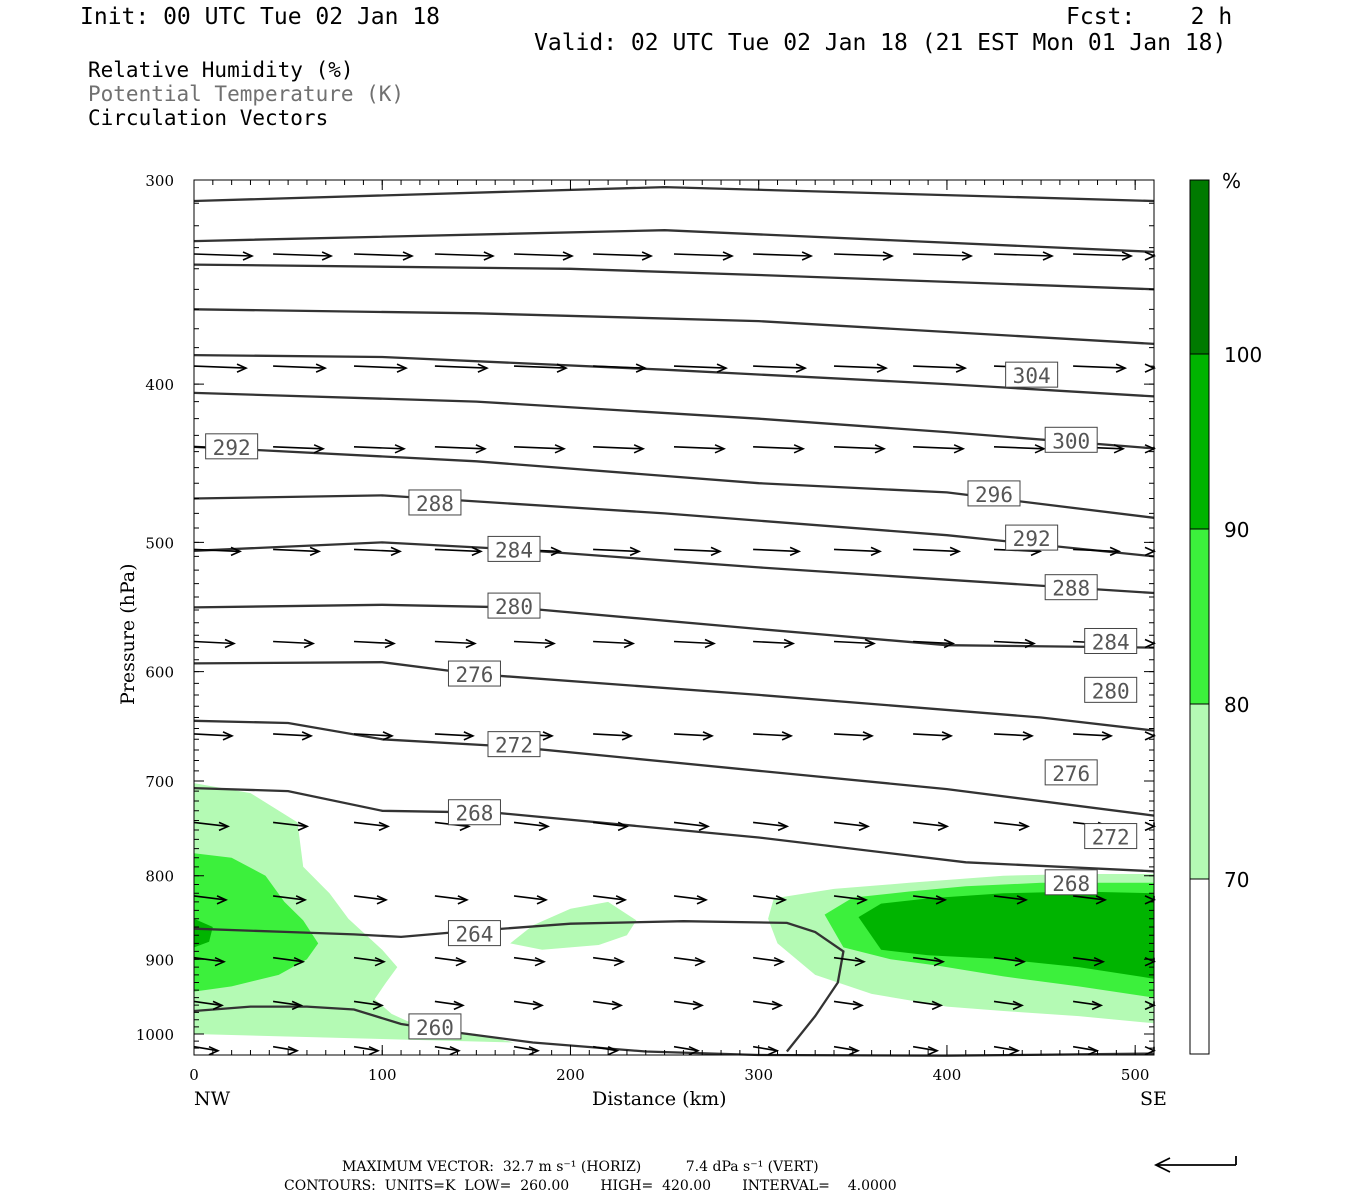 The image size is (1350, 1200). I want to click on init-time: Init: 00 UTC Tue 02 Jan 18, so click(260, 17).